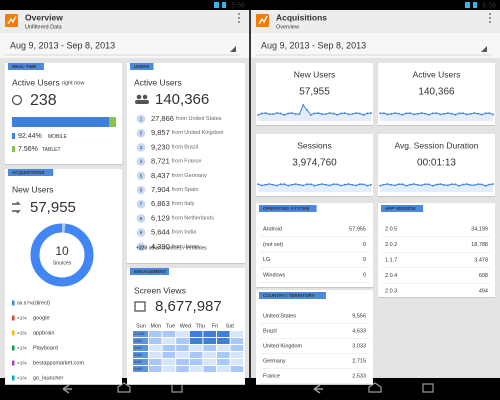 This screenshot has height=400, width=500. Describe the element at coordinates (375, 387) in the screenshot. I see `nav-home` at that location.